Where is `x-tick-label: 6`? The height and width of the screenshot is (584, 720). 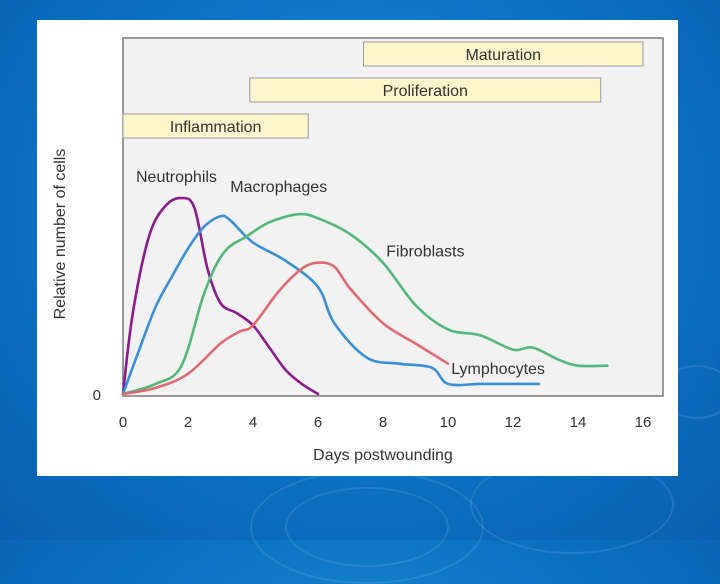
x-tick-label: 6 is located at coordinates (318, 422).